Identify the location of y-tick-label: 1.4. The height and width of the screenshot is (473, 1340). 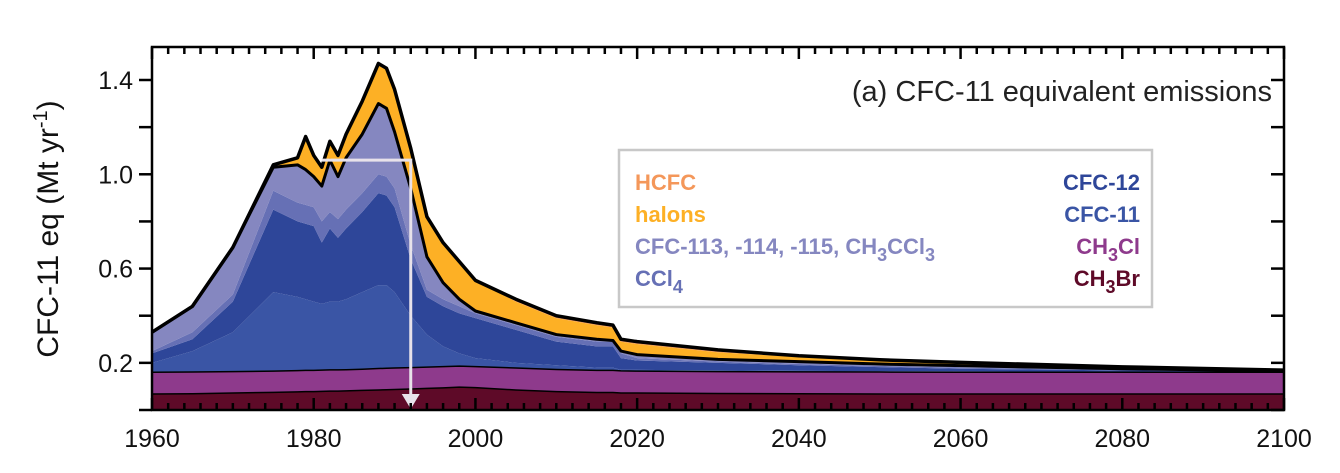
(115, 81).